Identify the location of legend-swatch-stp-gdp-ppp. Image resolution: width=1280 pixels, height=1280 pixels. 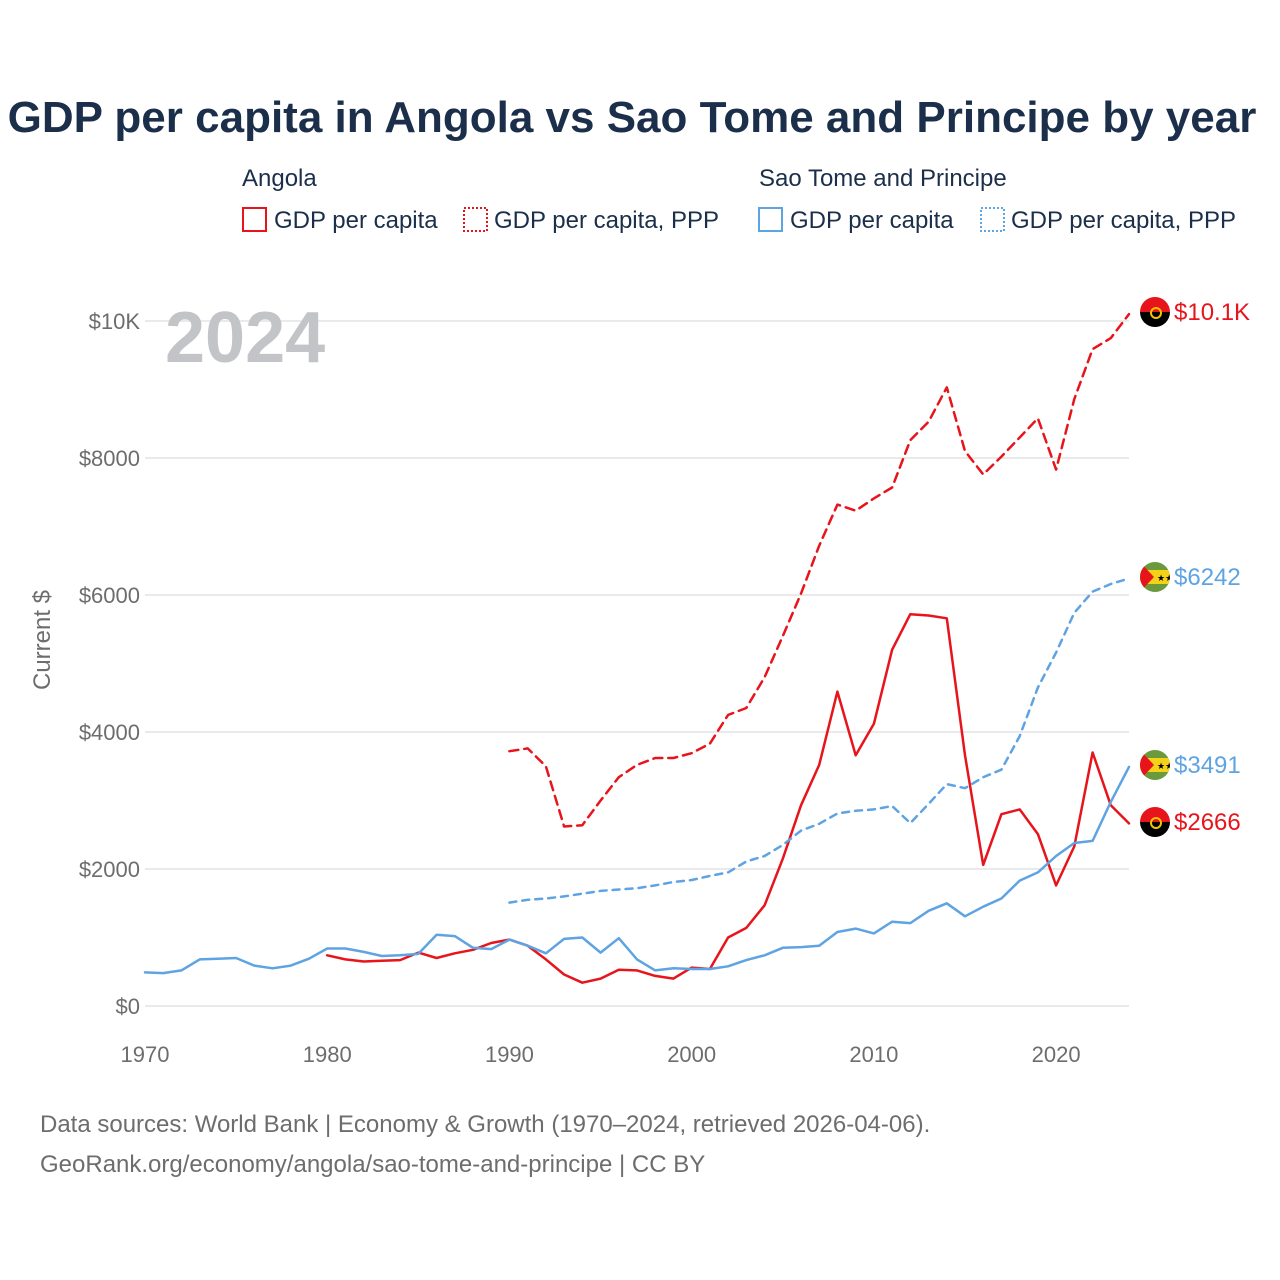
(992, 219).